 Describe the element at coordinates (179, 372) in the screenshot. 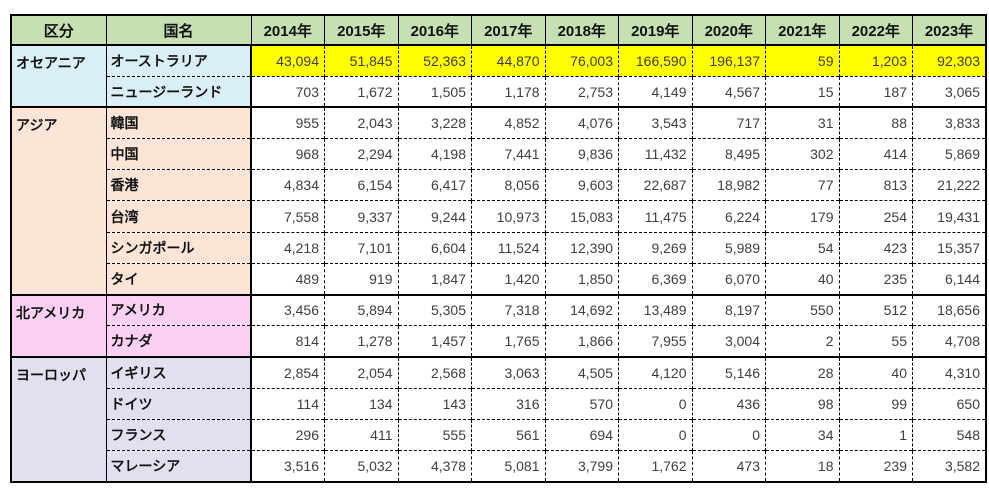

I see `country-cell: イギリス` at that location.